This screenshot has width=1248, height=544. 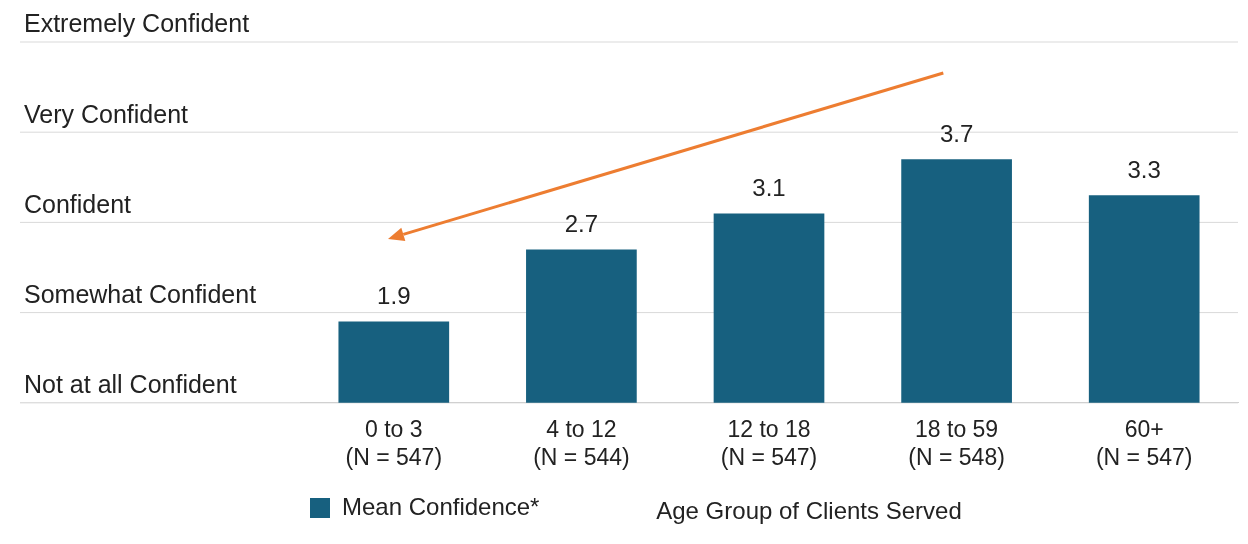 What do you see at coordinates (137, 23) in the screenshot?
I see `ref-line-label: Extremely Confident` at bounding box center [137, 23].